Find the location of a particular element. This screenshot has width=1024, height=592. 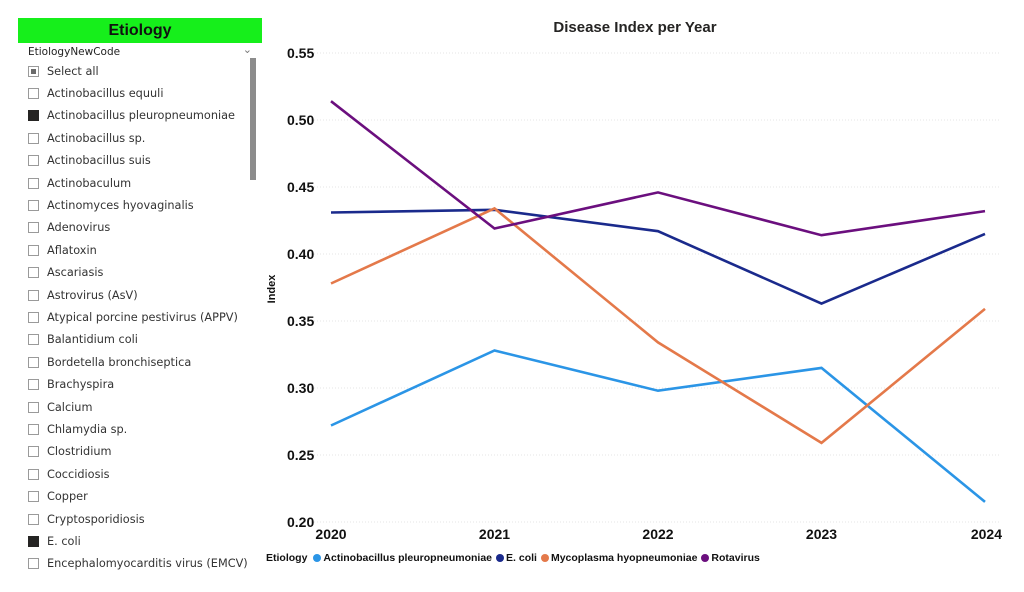

slicer-item: Bordetella bronchiseptica is located at coordinates (138, 362).